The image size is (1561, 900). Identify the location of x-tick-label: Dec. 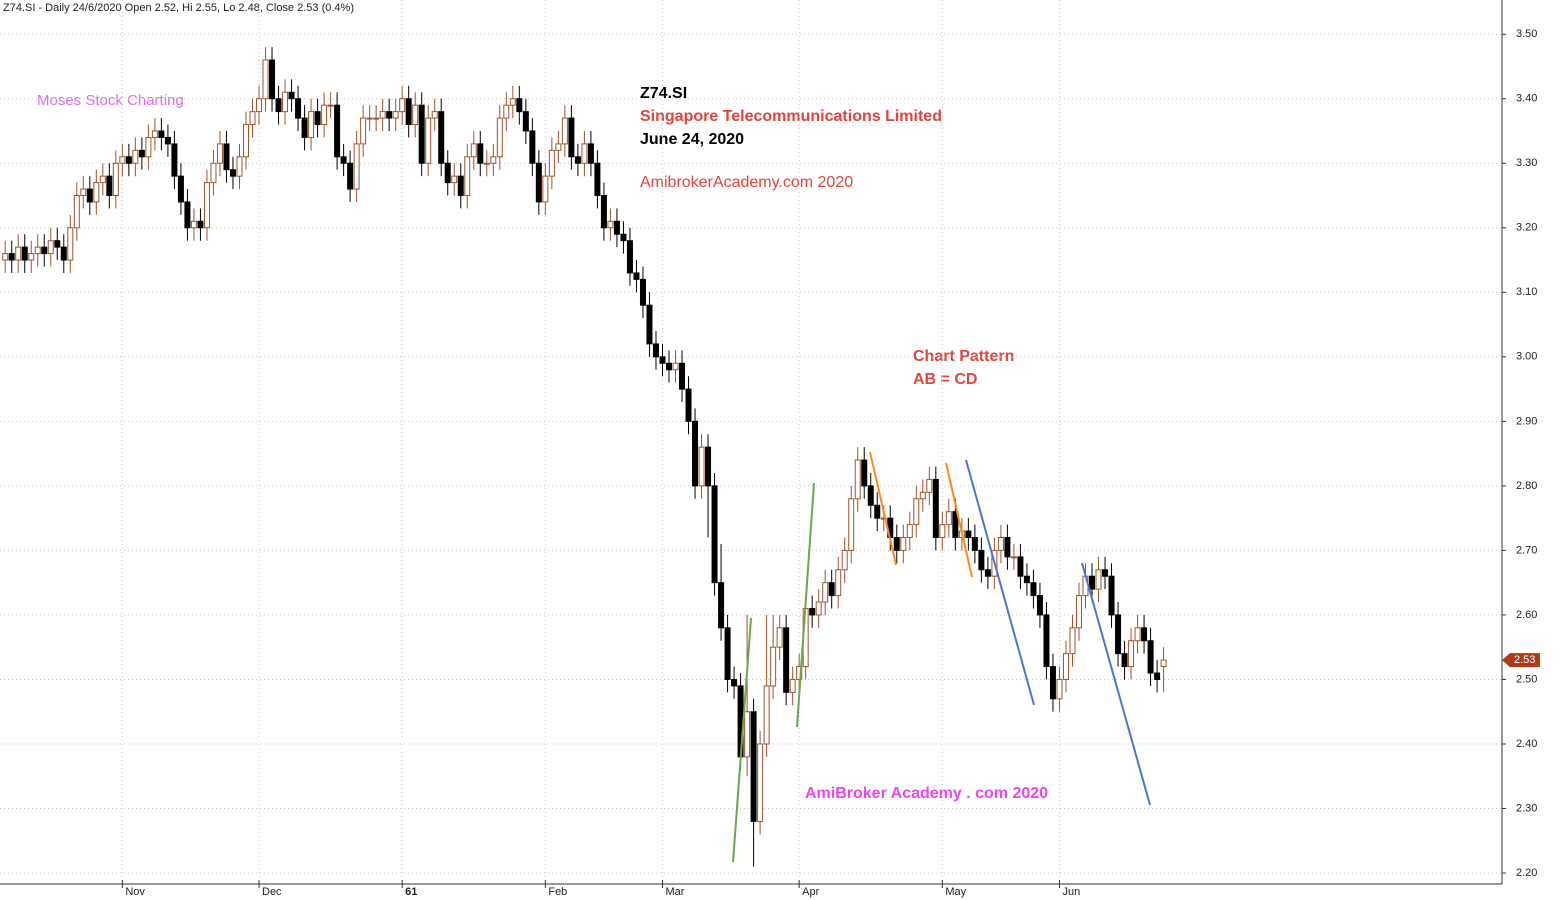
(272, 892).